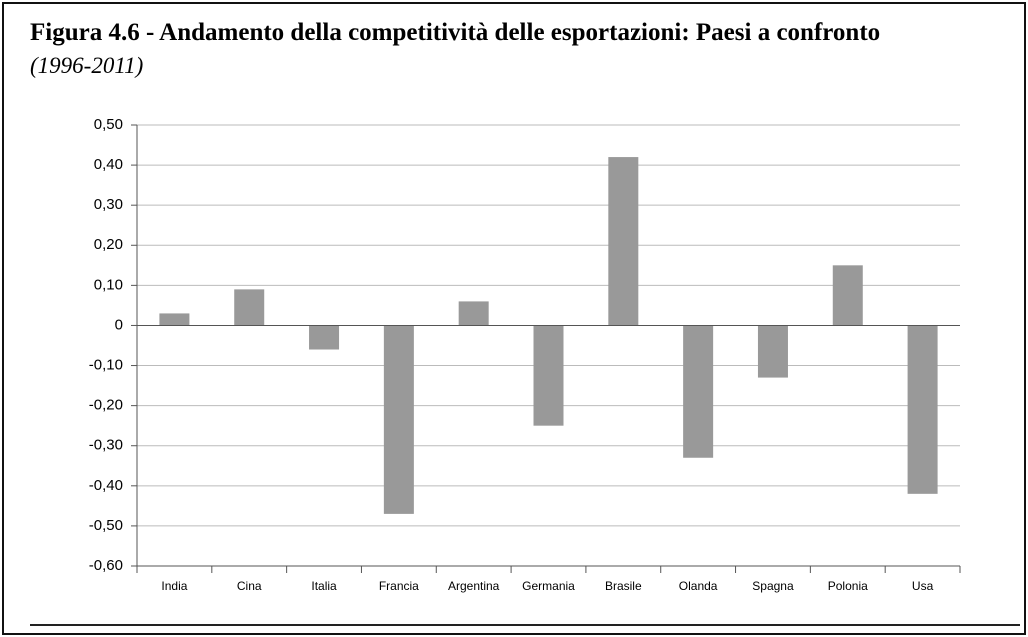 The width and height of the screenshot is (1028, 637). Describe the element at coordinates (106, 405) in the screenshot. I see `y-tick-label: -0,20` at that location.